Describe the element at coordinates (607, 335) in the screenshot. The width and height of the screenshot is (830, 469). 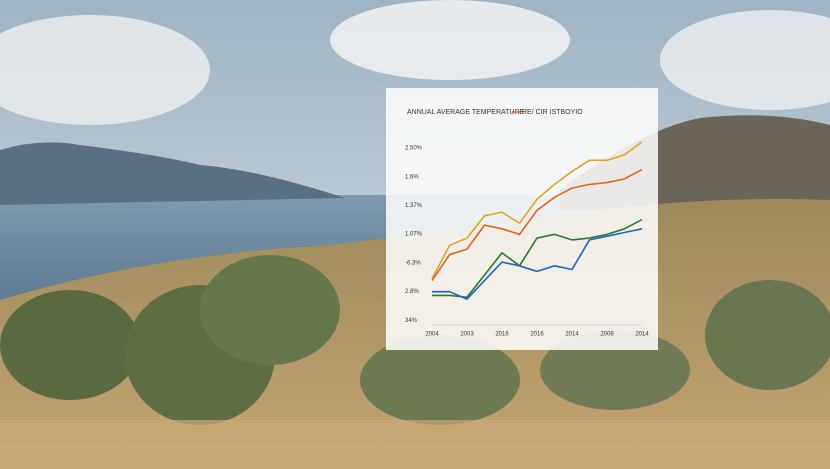
I see `x-tick-label: 2008` at that location.